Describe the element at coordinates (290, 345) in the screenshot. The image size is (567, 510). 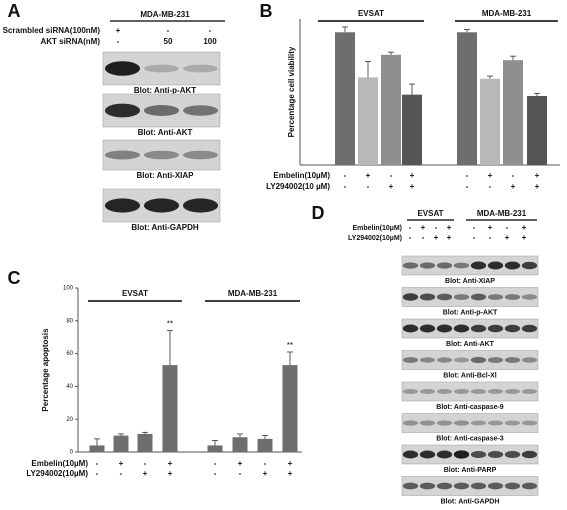
I see `significance: **` at that location.